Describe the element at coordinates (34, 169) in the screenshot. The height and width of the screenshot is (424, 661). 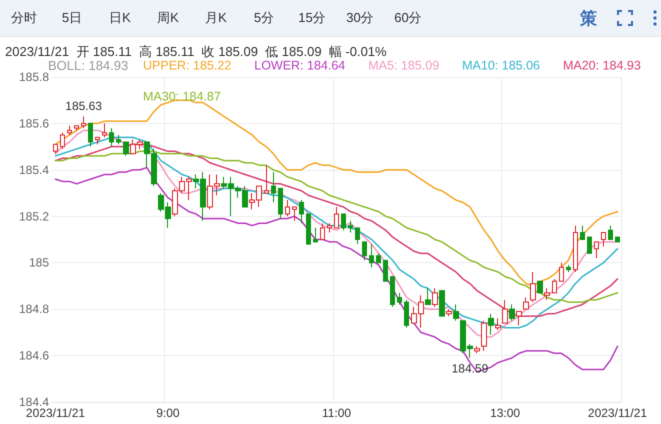
I see `y-tick-label: 185.4` at that location.